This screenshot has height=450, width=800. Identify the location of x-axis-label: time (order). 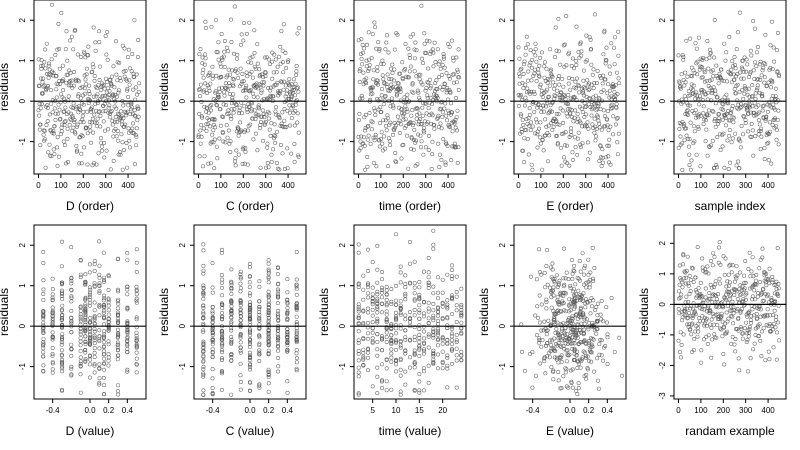
(410, 206).